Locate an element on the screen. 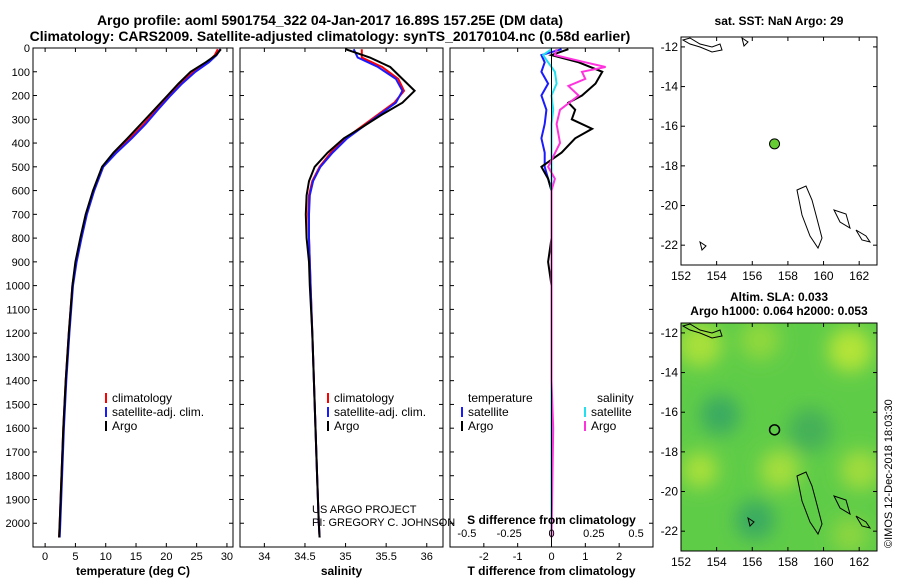 The image size is (900, 580). difference-xlabel: T difference from climatology is located at coordinates (551, 571).